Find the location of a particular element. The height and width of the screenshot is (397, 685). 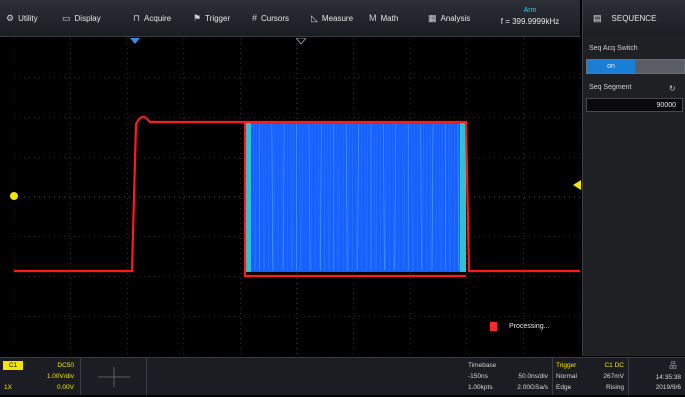

channel-1-info: C1 DC50 1.00V/div 1X 0.00V is located at coordinates (40, 376).